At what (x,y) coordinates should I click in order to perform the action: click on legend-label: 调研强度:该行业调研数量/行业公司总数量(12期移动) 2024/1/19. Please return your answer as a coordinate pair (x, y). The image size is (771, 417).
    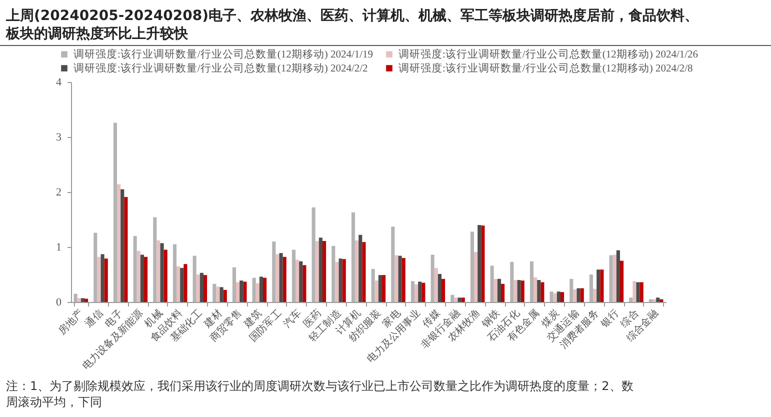
    Looking at the image, I should click on (224, 53).